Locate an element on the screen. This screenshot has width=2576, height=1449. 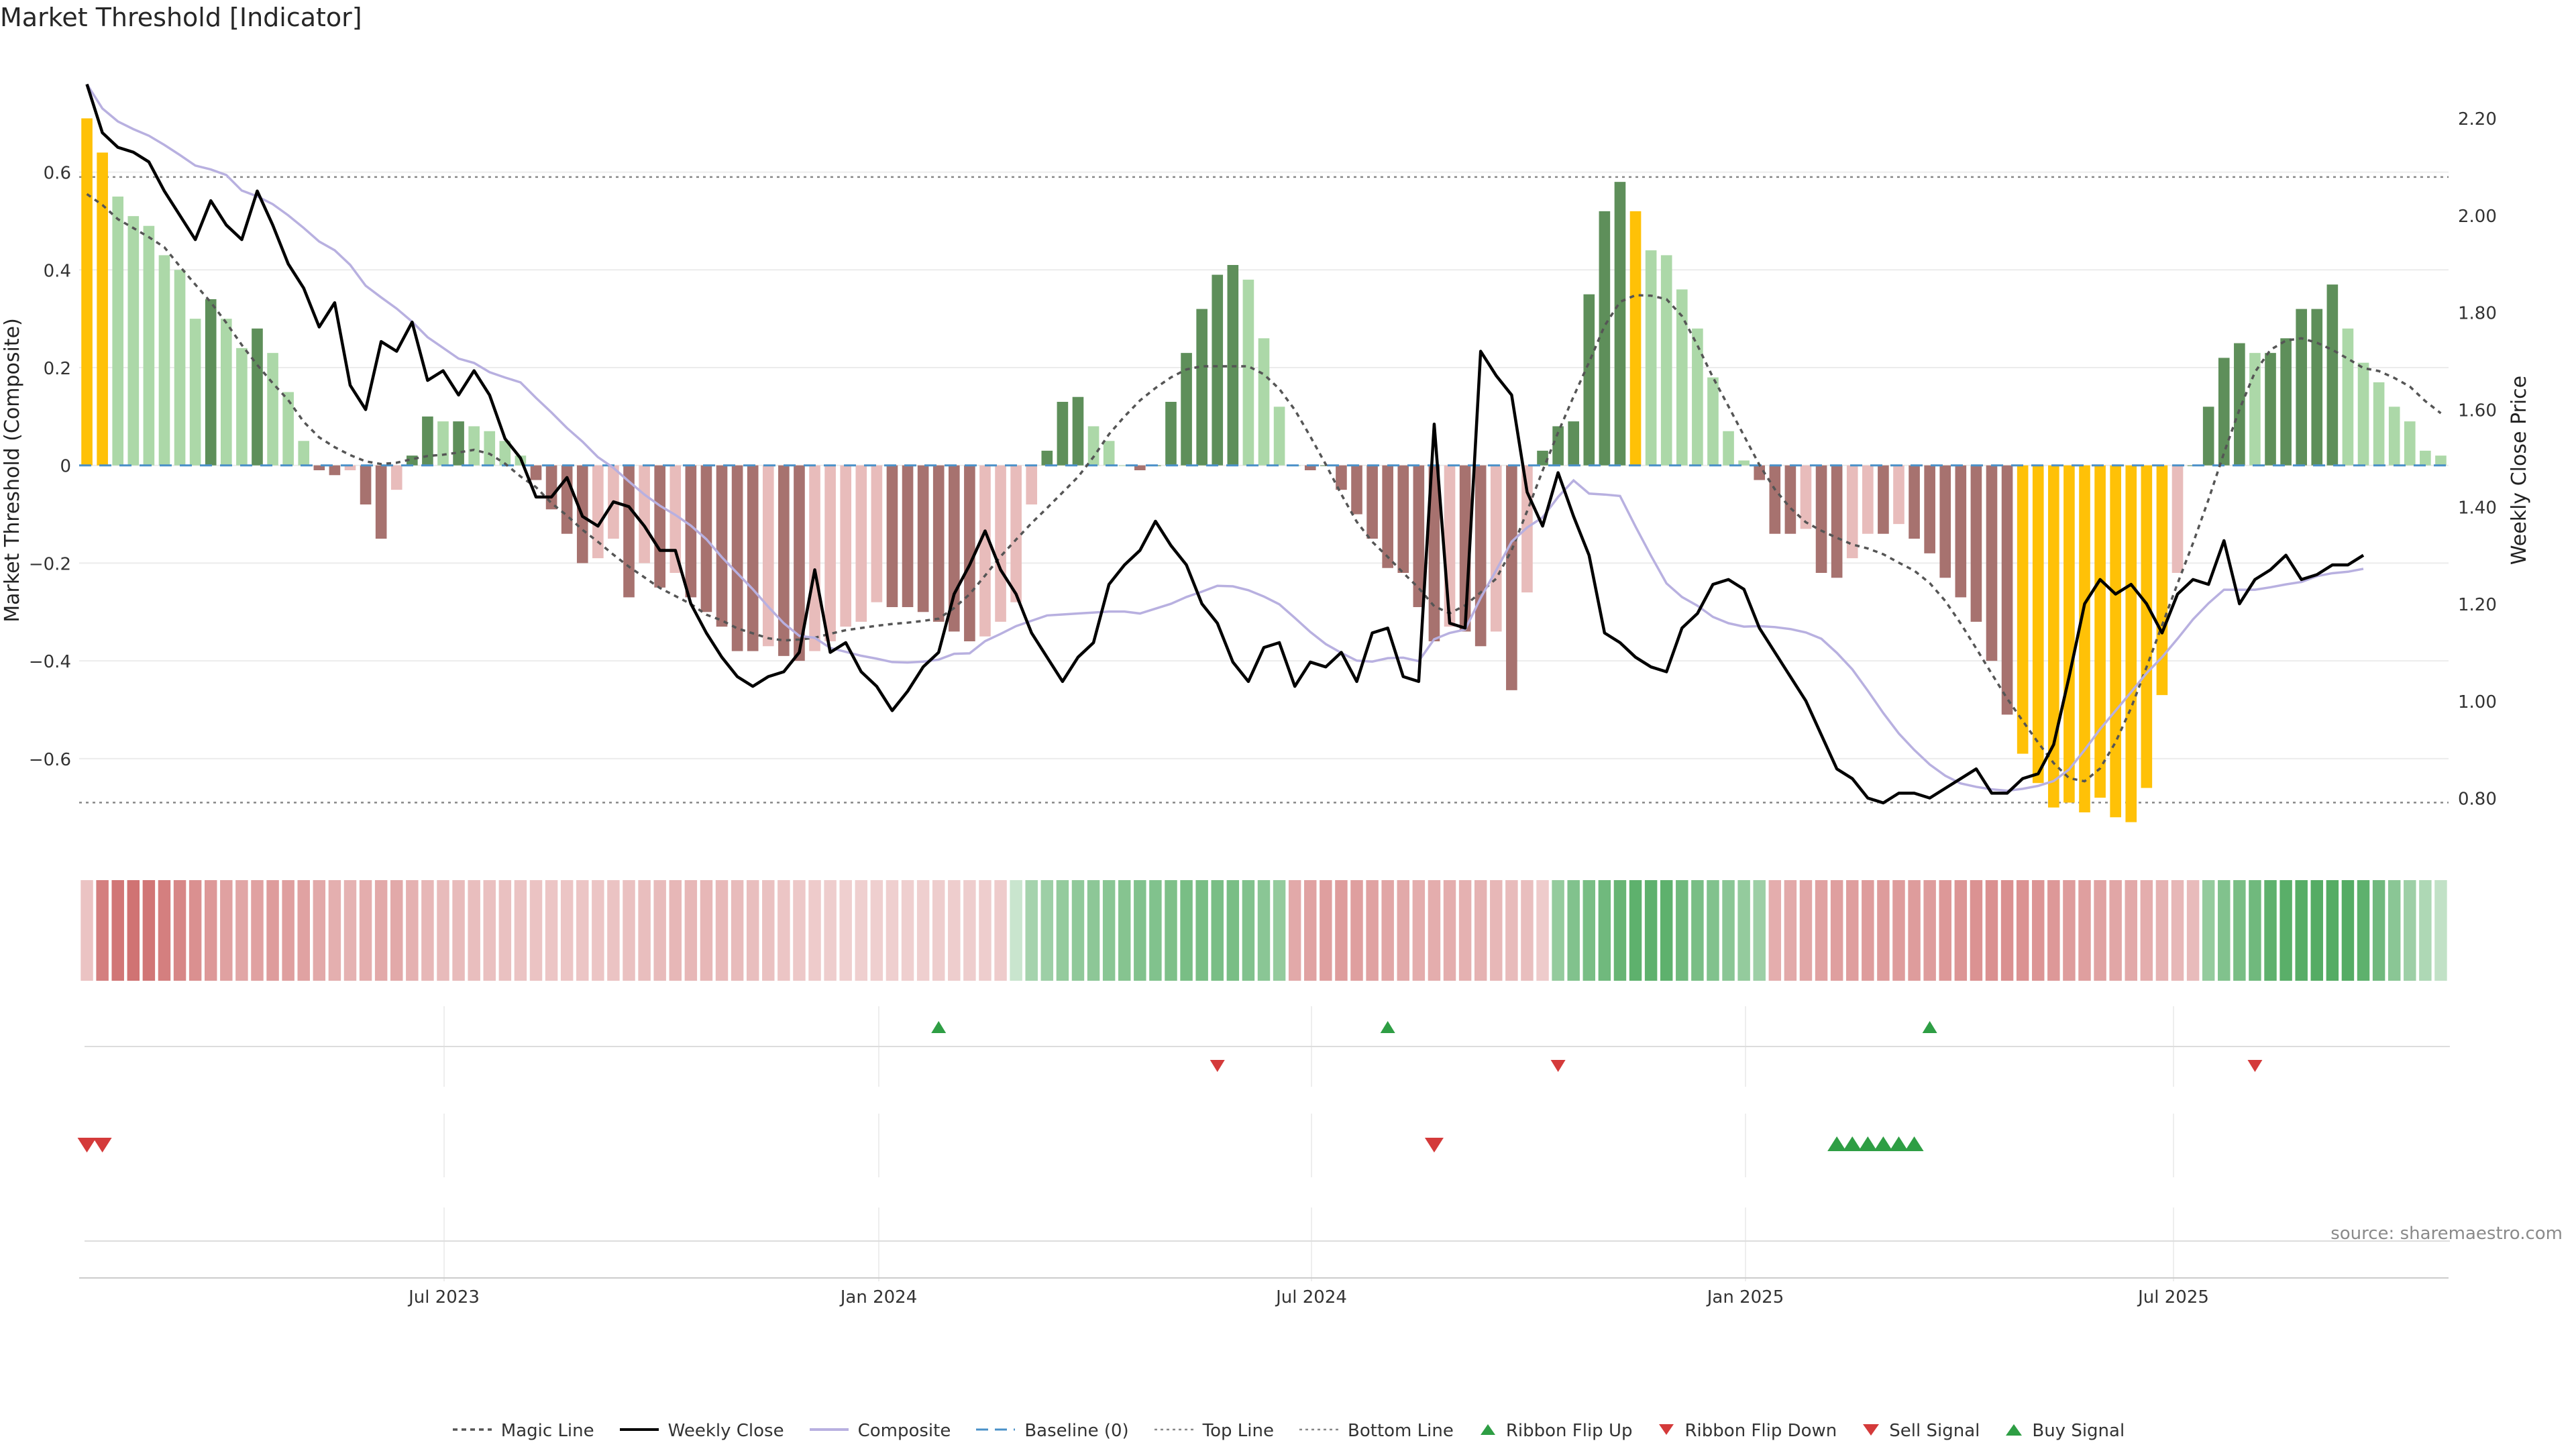
y2-tick-label: 1.80 is located at coordinates (2477, 314).